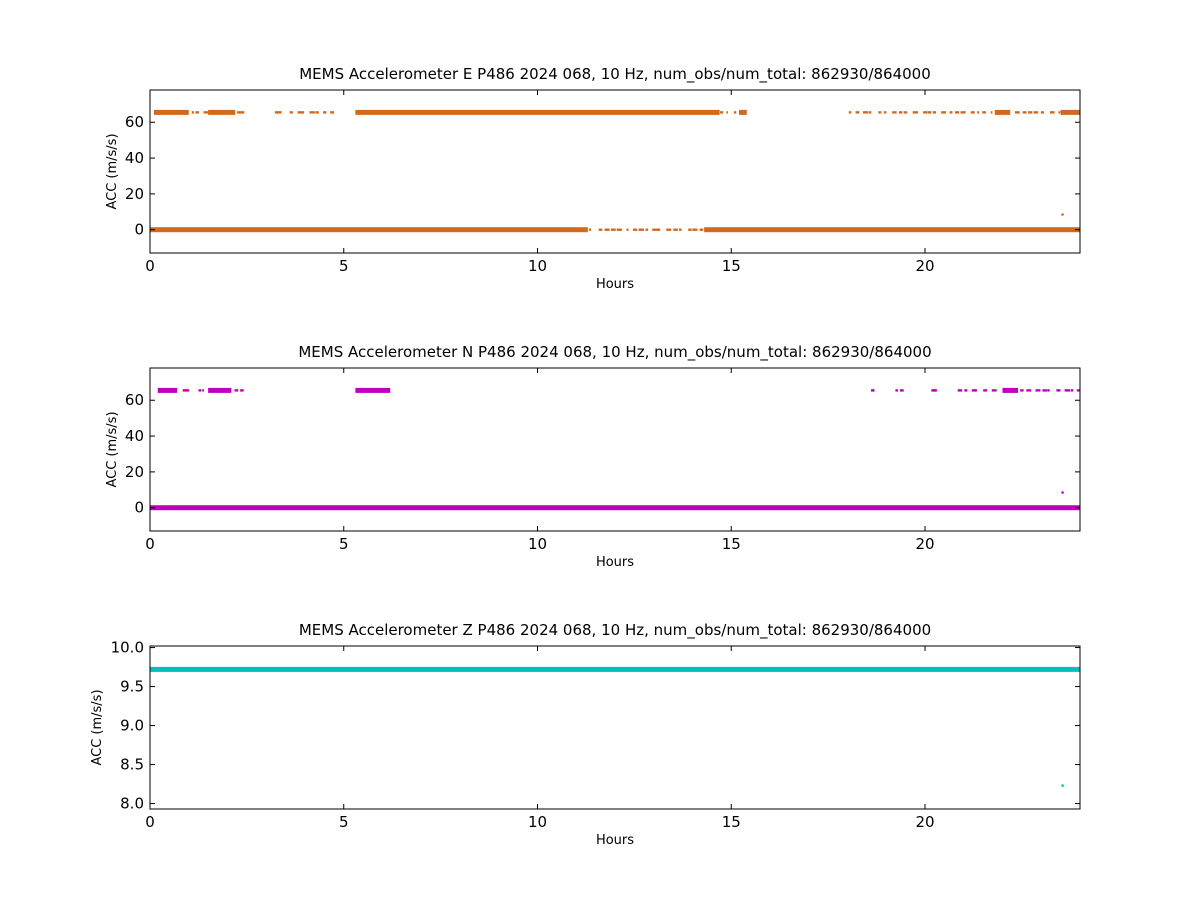 The image size is (1200, 900). I want to click on outlier-point, so click(1062, 214).